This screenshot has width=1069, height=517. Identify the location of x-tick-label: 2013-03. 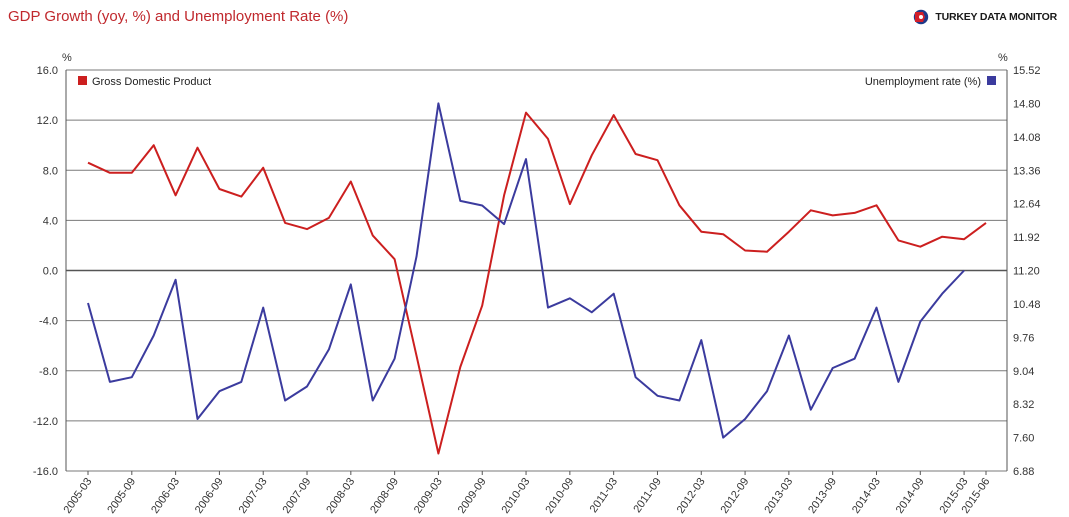
(778, 496).